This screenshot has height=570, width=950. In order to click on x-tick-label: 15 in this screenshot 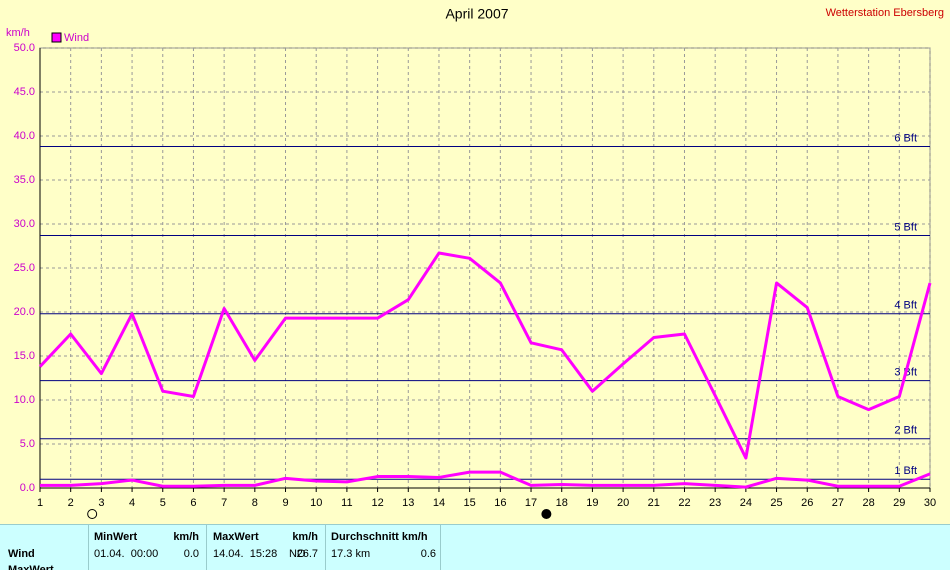, I will do `click(470, 503)`.